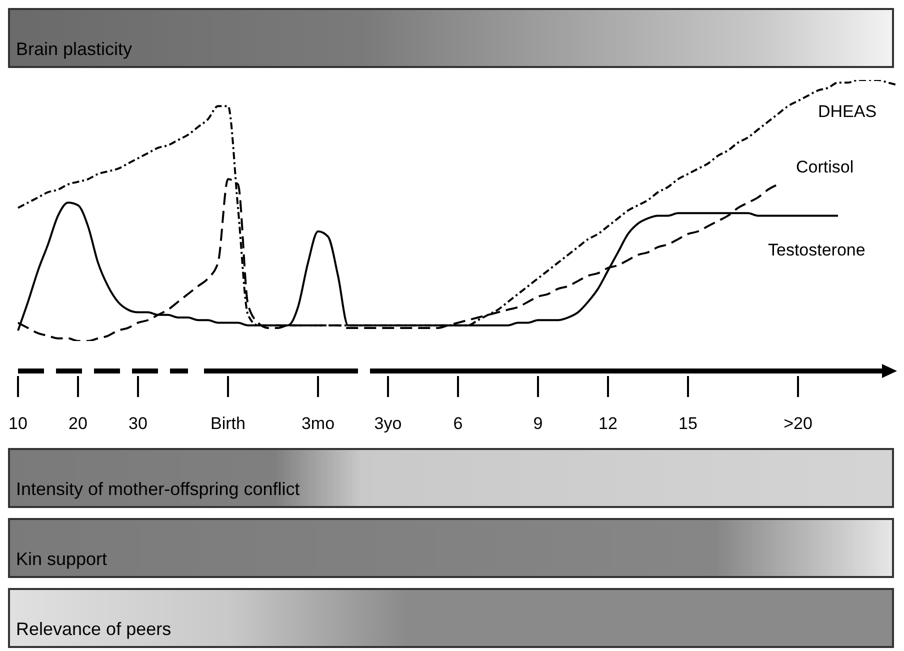 Image resolution: width=904 pixels, height=651 pixels. I want to click on gradient-panel: Kin support, so click(451, 548).